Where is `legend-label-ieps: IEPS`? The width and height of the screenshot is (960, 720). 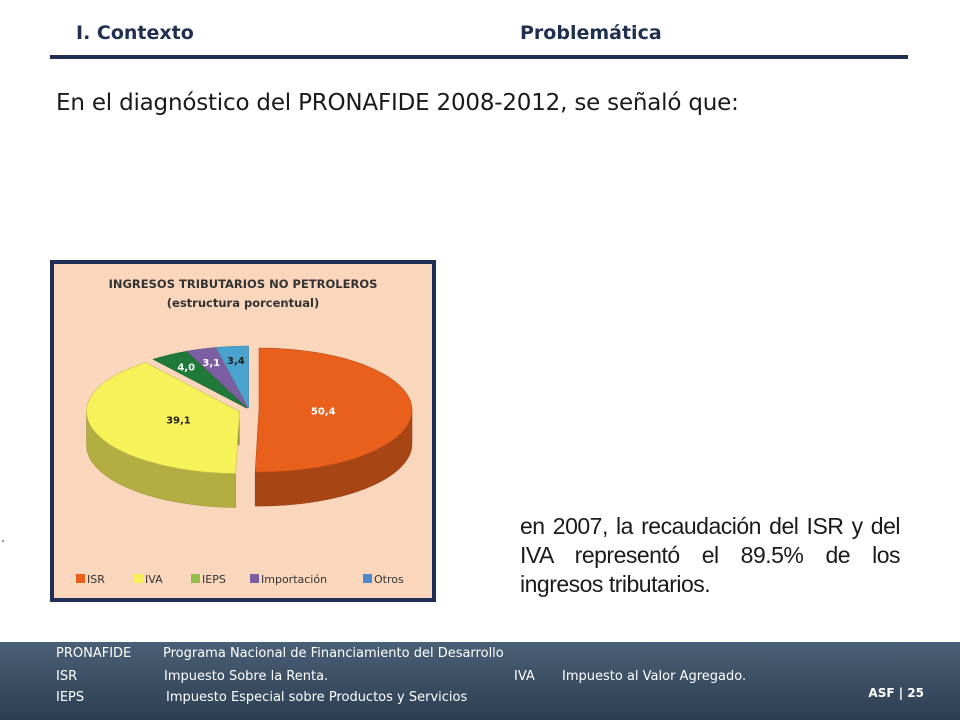
legend-label-ieps: IEPS is located at coordinates (214, 579).